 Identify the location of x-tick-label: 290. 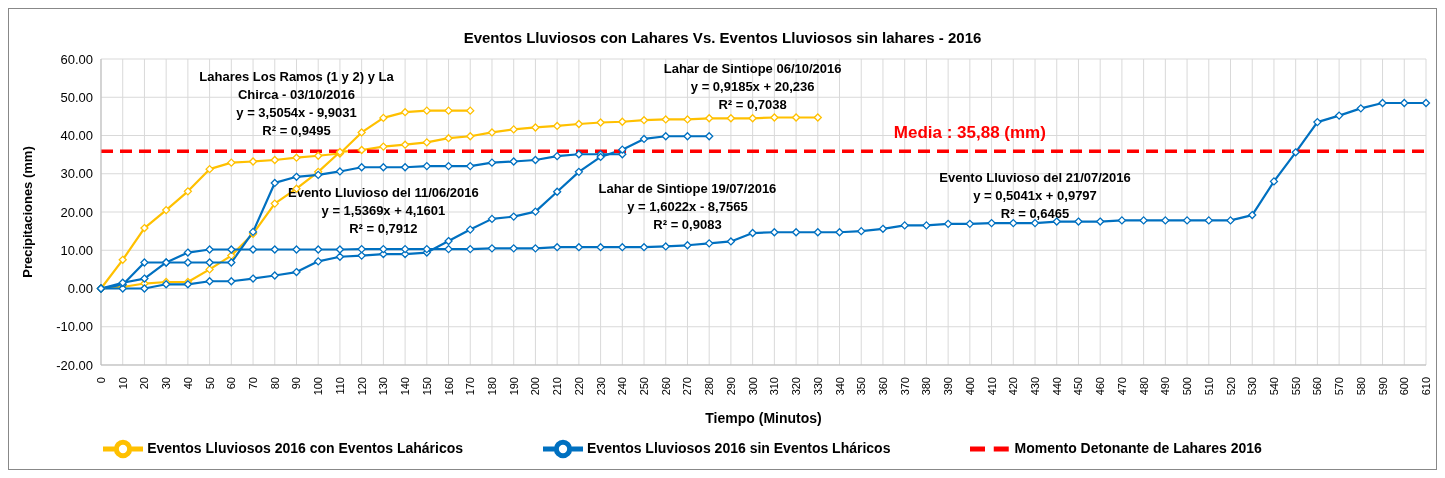
(730, 386).